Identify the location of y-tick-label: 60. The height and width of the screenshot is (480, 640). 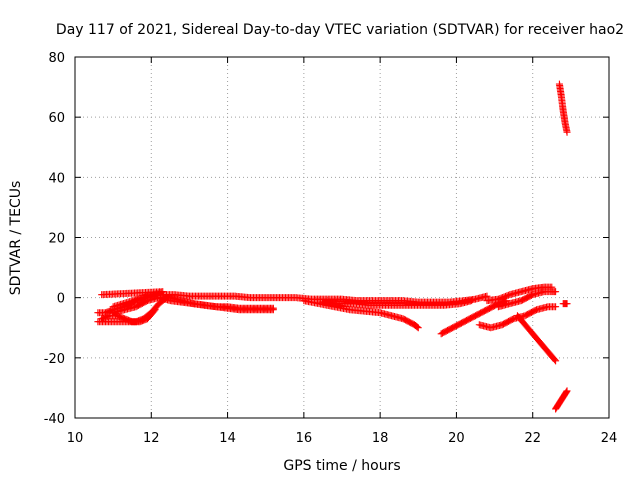
(56, 118).